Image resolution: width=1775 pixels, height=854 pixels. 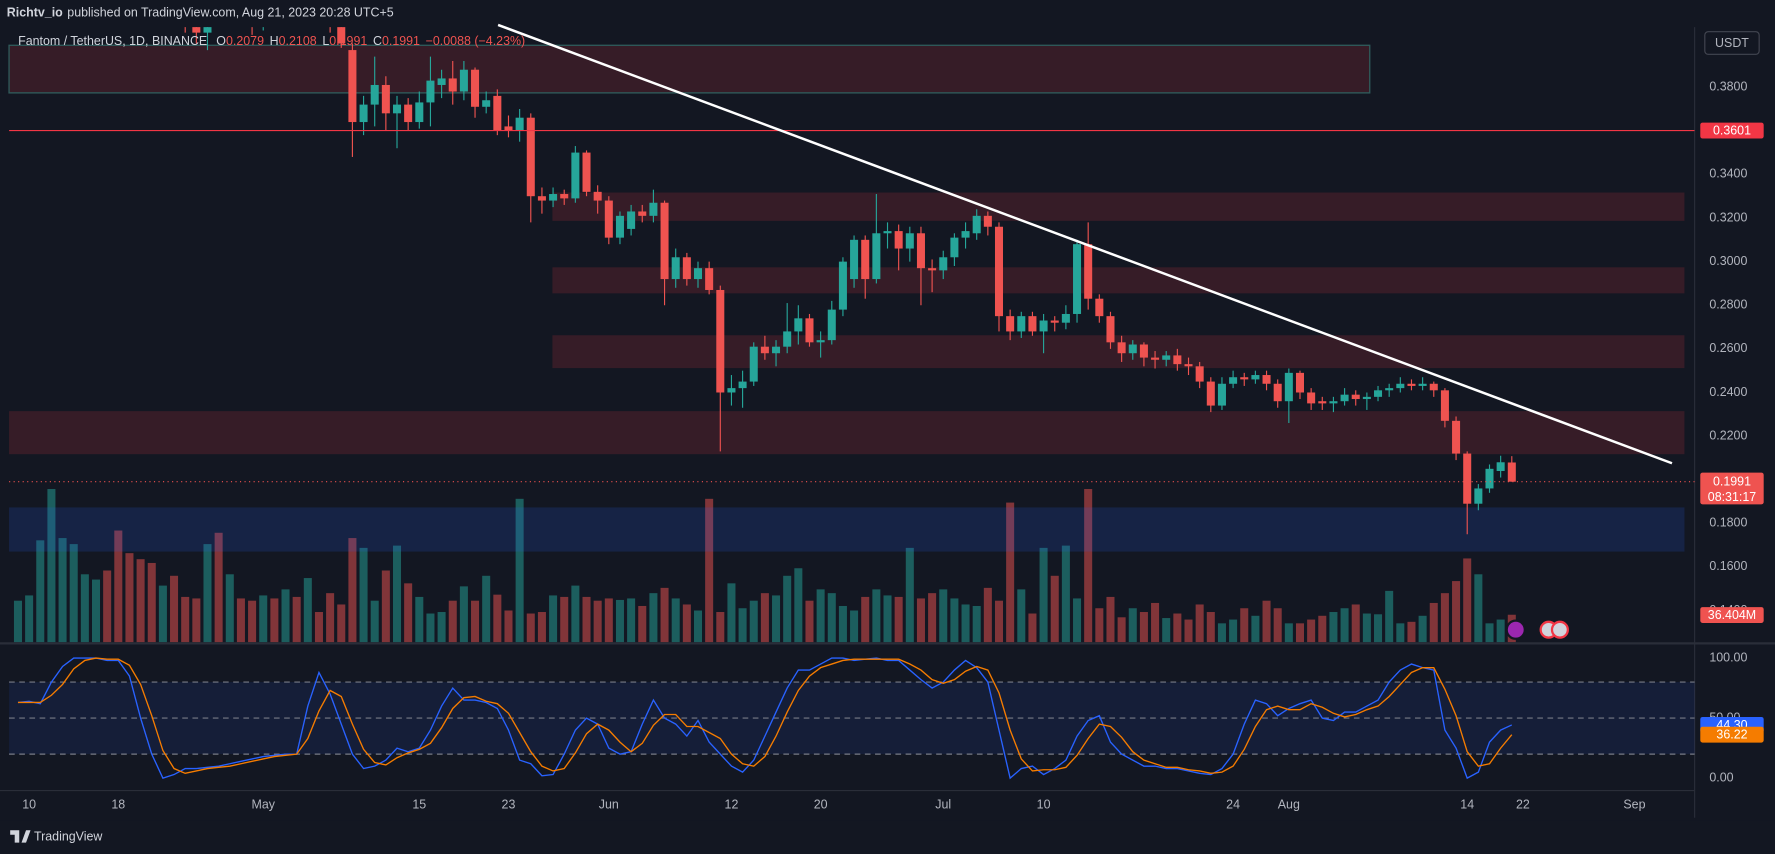 What do you see at coordinates (732, 805) in the screenshot?
I see `x-tick-label: 12` at bounding box center [732, 805].